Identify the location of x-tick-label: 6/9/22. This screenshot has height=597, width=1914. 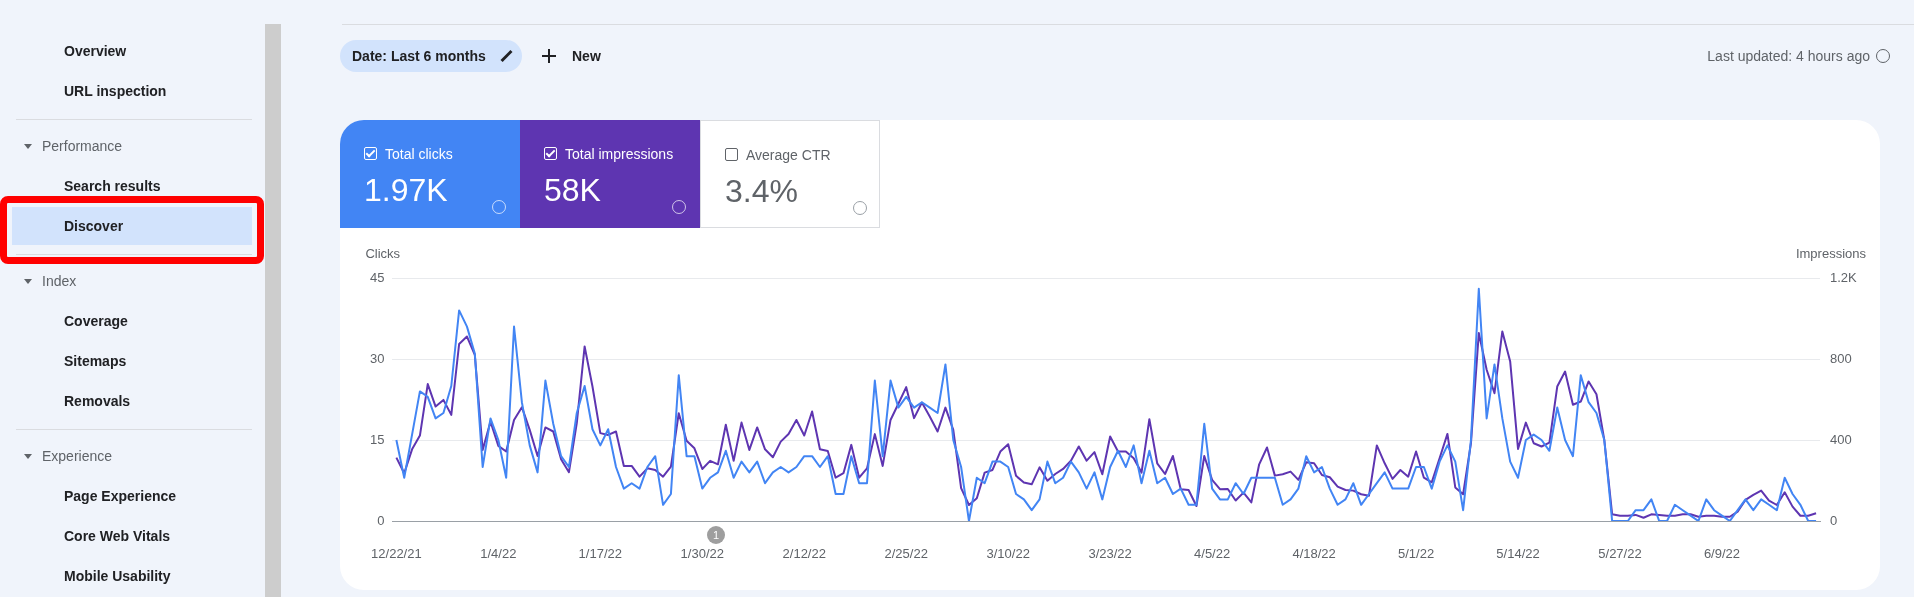
(1722, 554).